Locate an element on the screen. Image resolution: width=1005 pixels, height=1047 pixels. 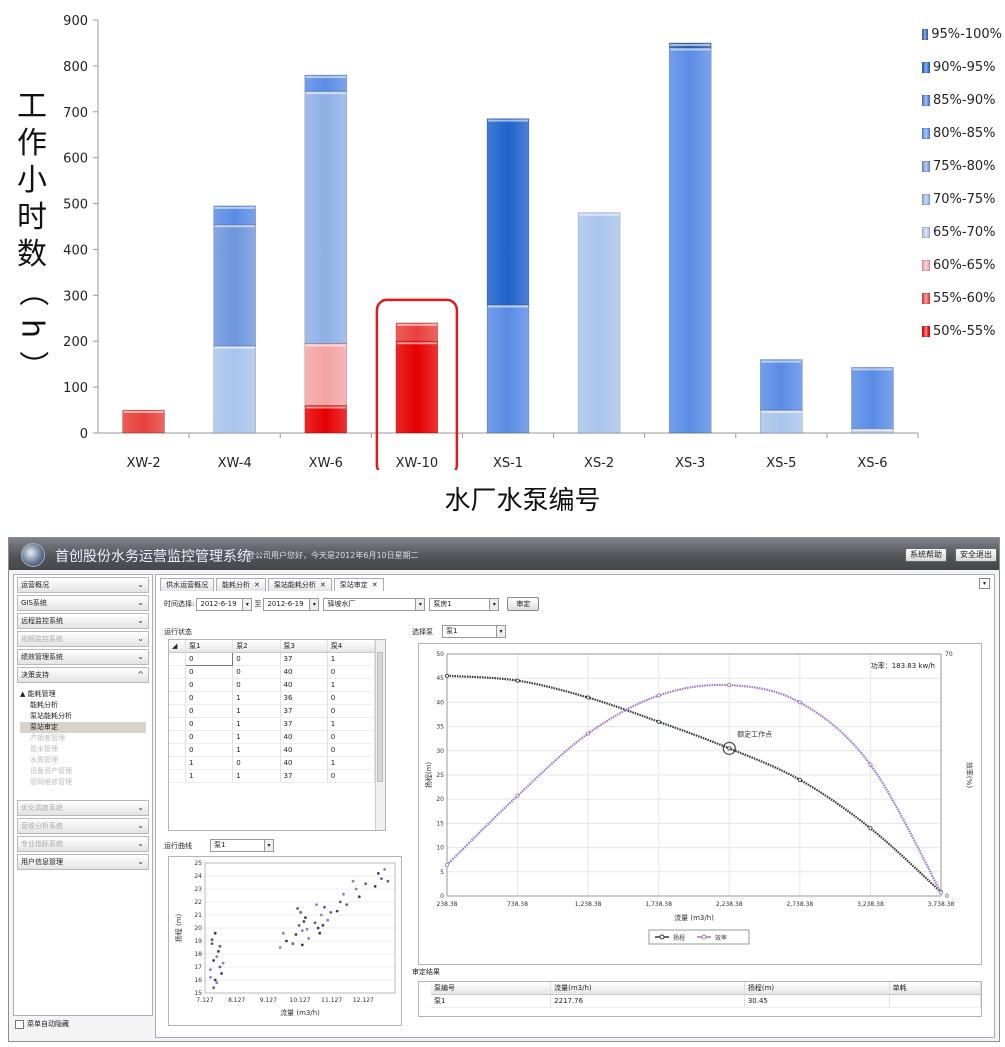
sidebar-section: 专业指标系统 ⌄ is located at coordinates (83, 844).